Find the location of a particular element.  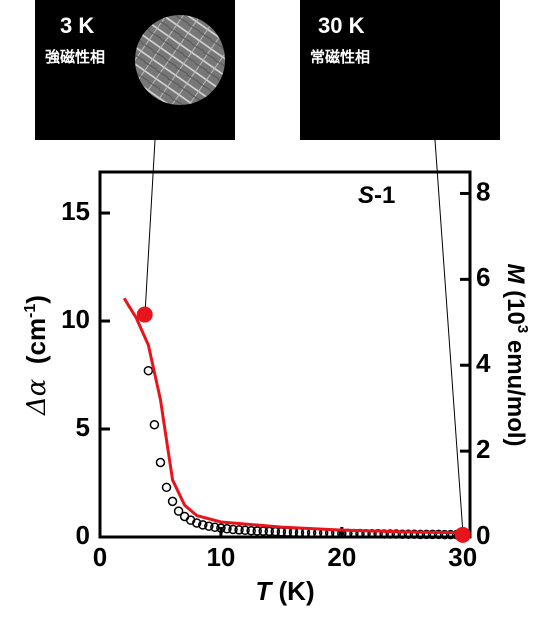

y2-tick-label: 2 is located at coordinates (483, 449).